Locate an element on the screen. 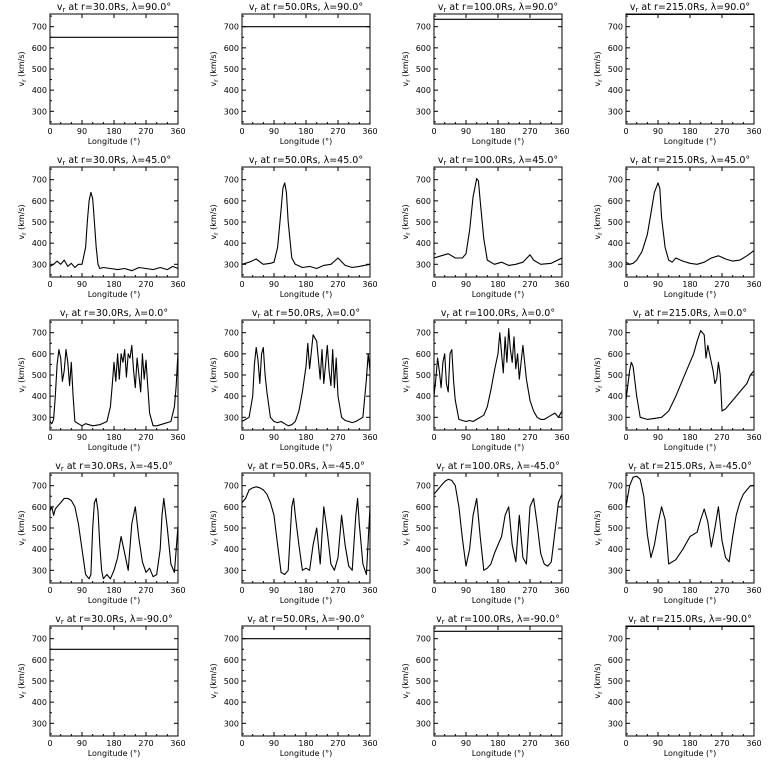 The image size is (768, 768). panel-title: vr at r=30.0Rs, λ=90.0° is located at coordinates (114, 8).